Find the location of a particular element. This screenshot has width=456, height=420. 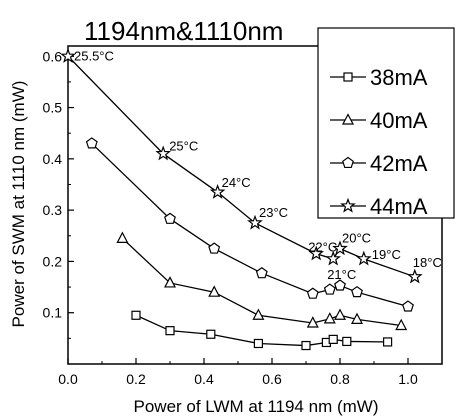

temperature-annotation: 22°C is located at coordinates (322, 247).